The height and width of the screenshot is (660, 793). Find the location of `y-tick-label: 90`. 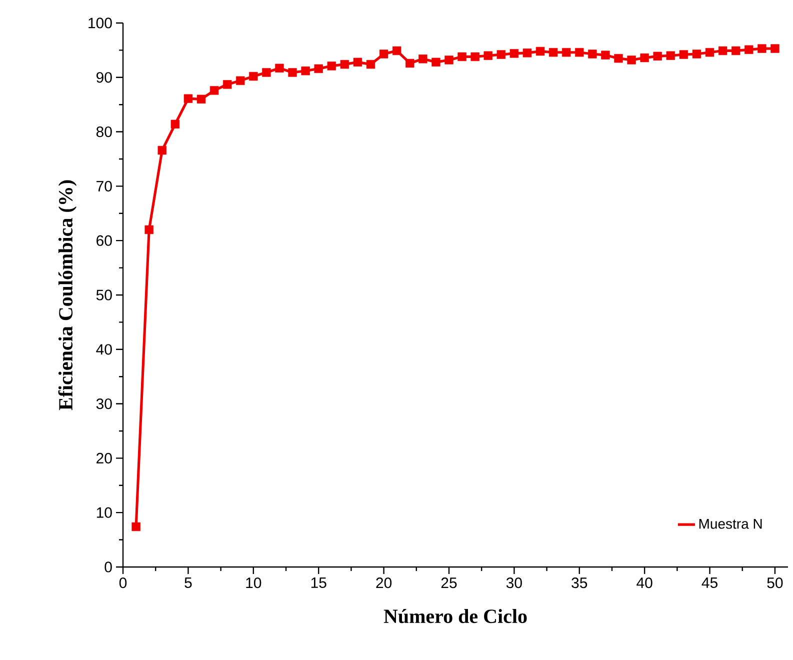

y-tick-label: 90 is located at coordinates (104, 77).